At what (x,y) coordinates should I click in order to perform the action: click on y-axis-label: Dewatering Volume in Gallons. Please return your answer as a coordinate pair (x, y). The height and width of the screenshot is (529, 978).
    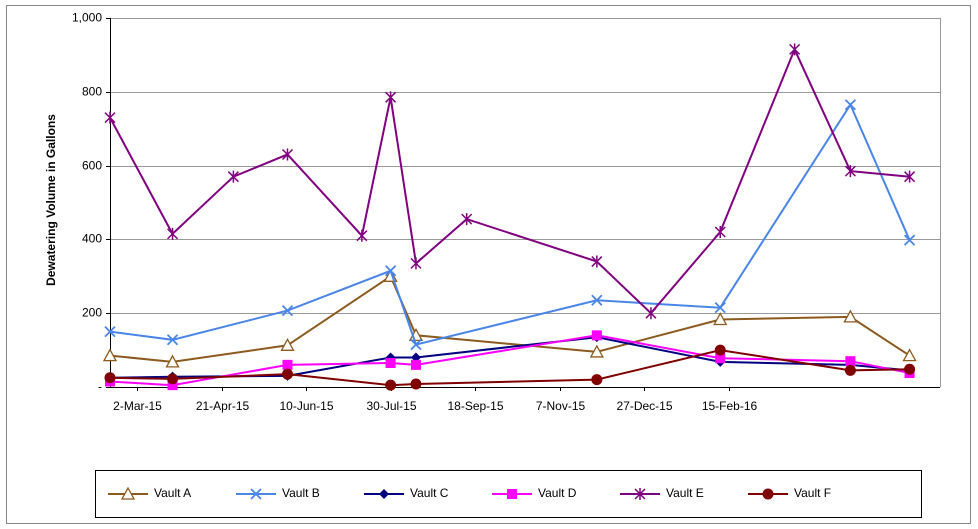
    Looking at the image, I should click on (51, 200).